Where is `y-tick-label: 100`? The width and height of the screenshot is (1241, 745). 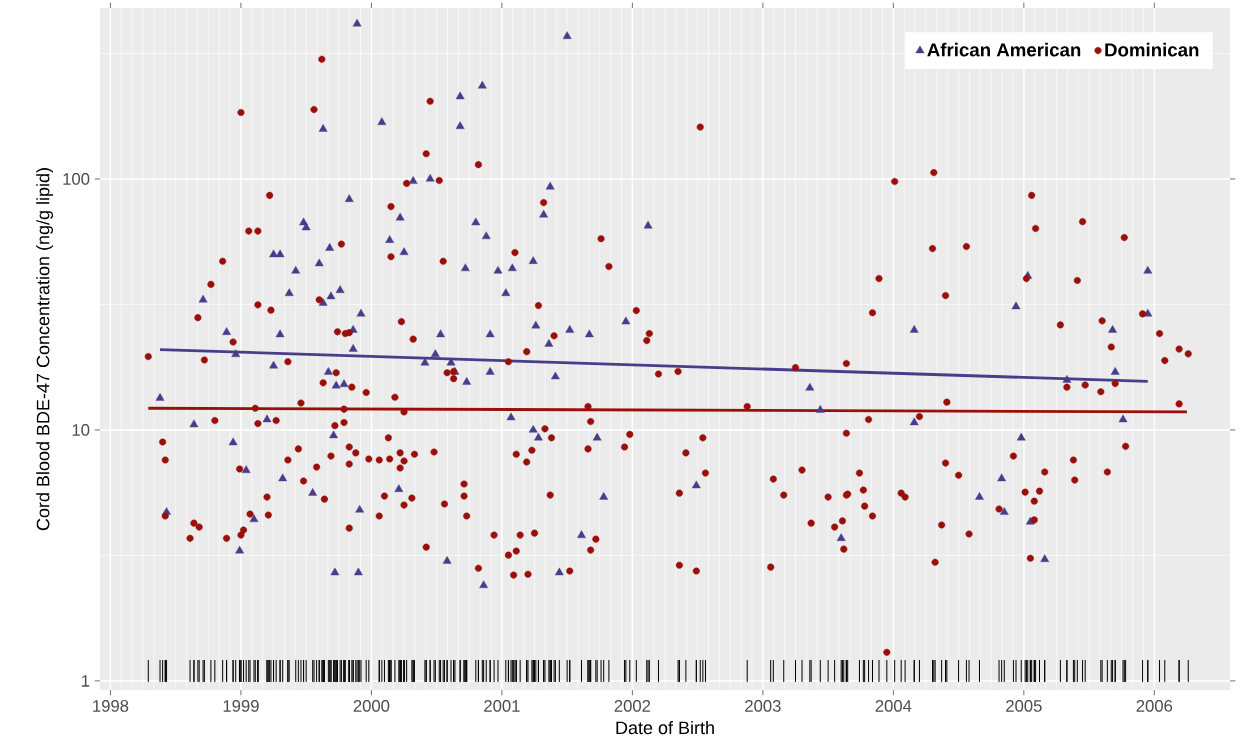
y-tick-label: 100 is located at coordinates (76, 179).